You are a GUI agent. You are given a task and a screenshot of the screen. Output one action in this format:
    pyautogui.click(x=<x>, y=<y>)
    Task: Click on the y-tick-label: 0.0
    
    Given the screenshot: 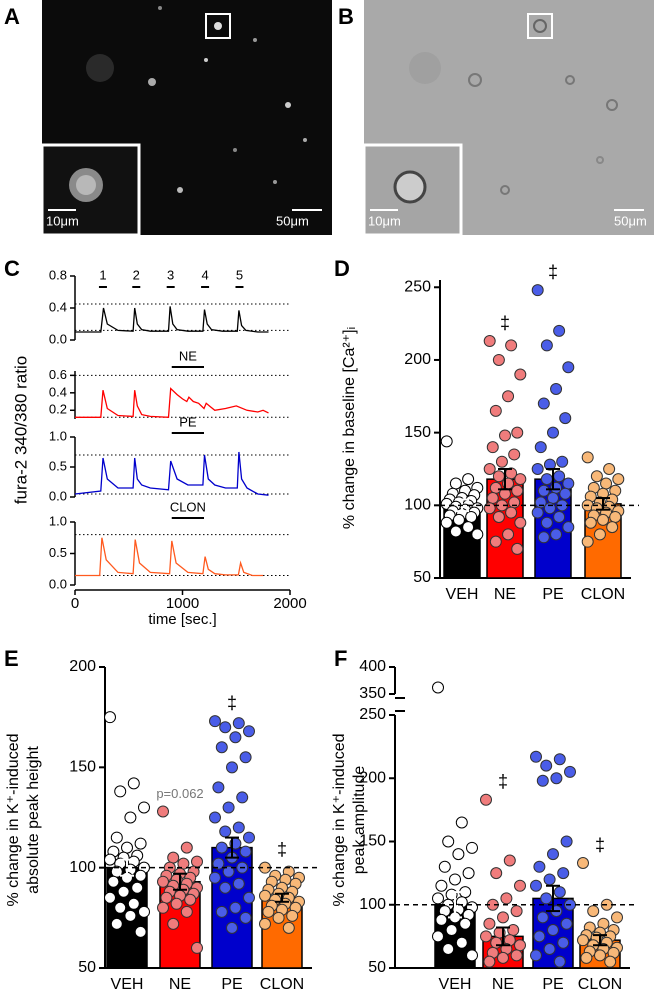 What is the action you would take?
    pyautogui.click(x=58, y=338)
    